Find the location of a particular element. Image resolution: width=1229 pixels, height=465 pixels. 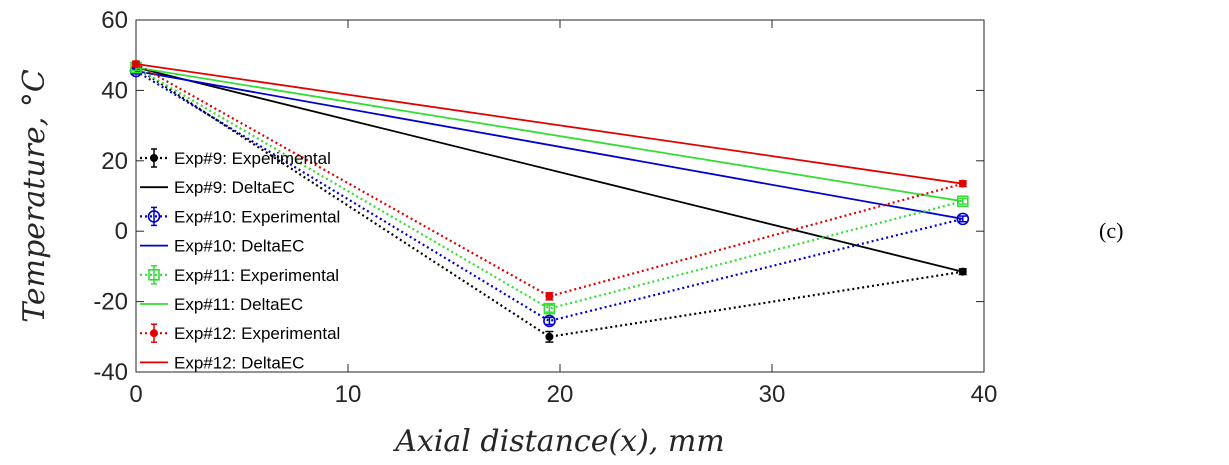

legend-label: Exp#11: DeltaEC is located at coordinates (238, 304).